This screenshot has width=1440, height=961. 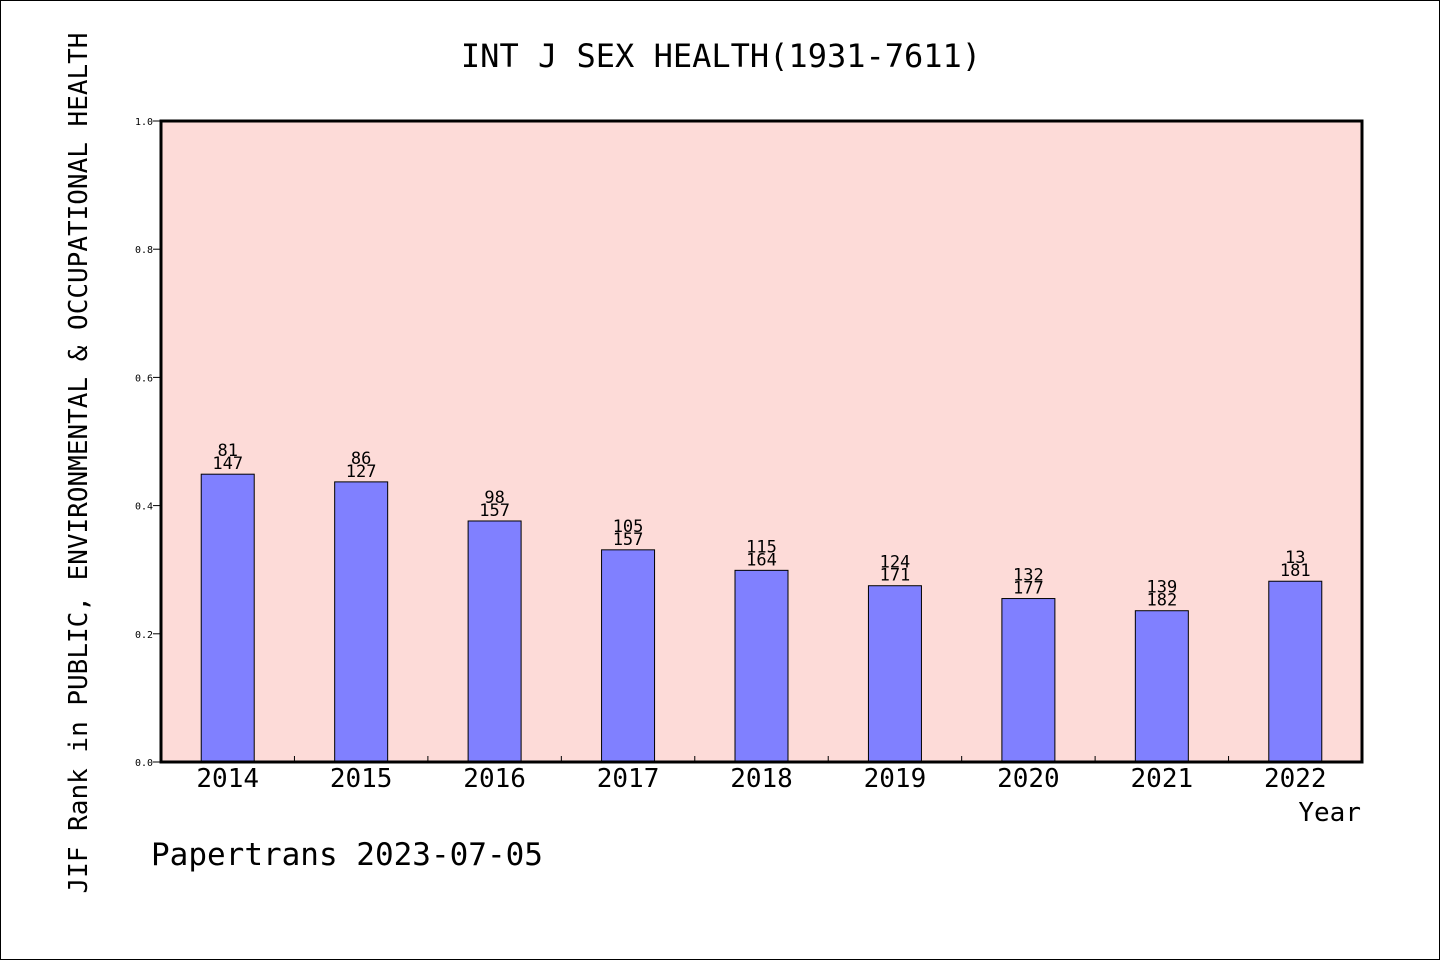 What do you see at coordinates (144, 507) in the screenshot?
I see `y-tick-label: 0.4` at bounding box center [144, 507].